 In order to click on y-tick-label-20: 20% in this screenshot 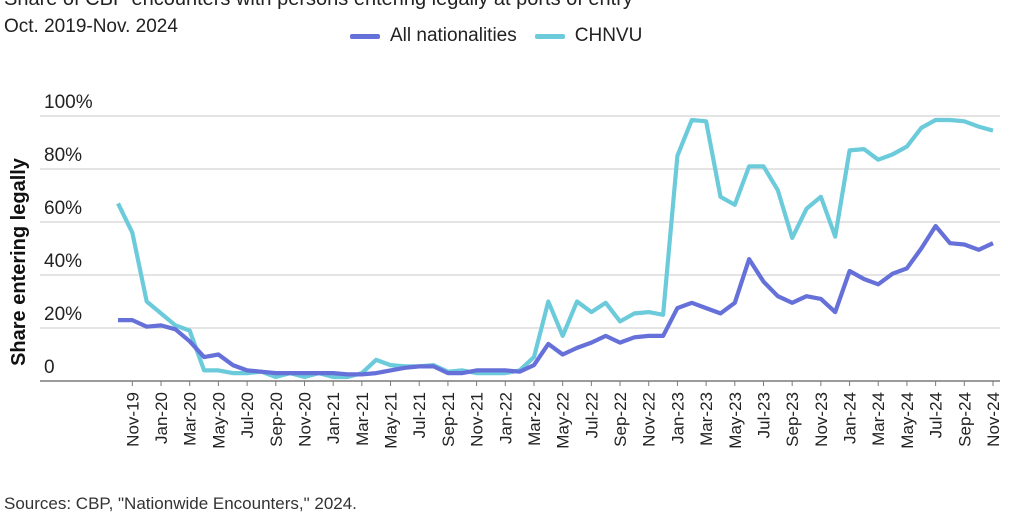, I will do `click(63, 314)`.